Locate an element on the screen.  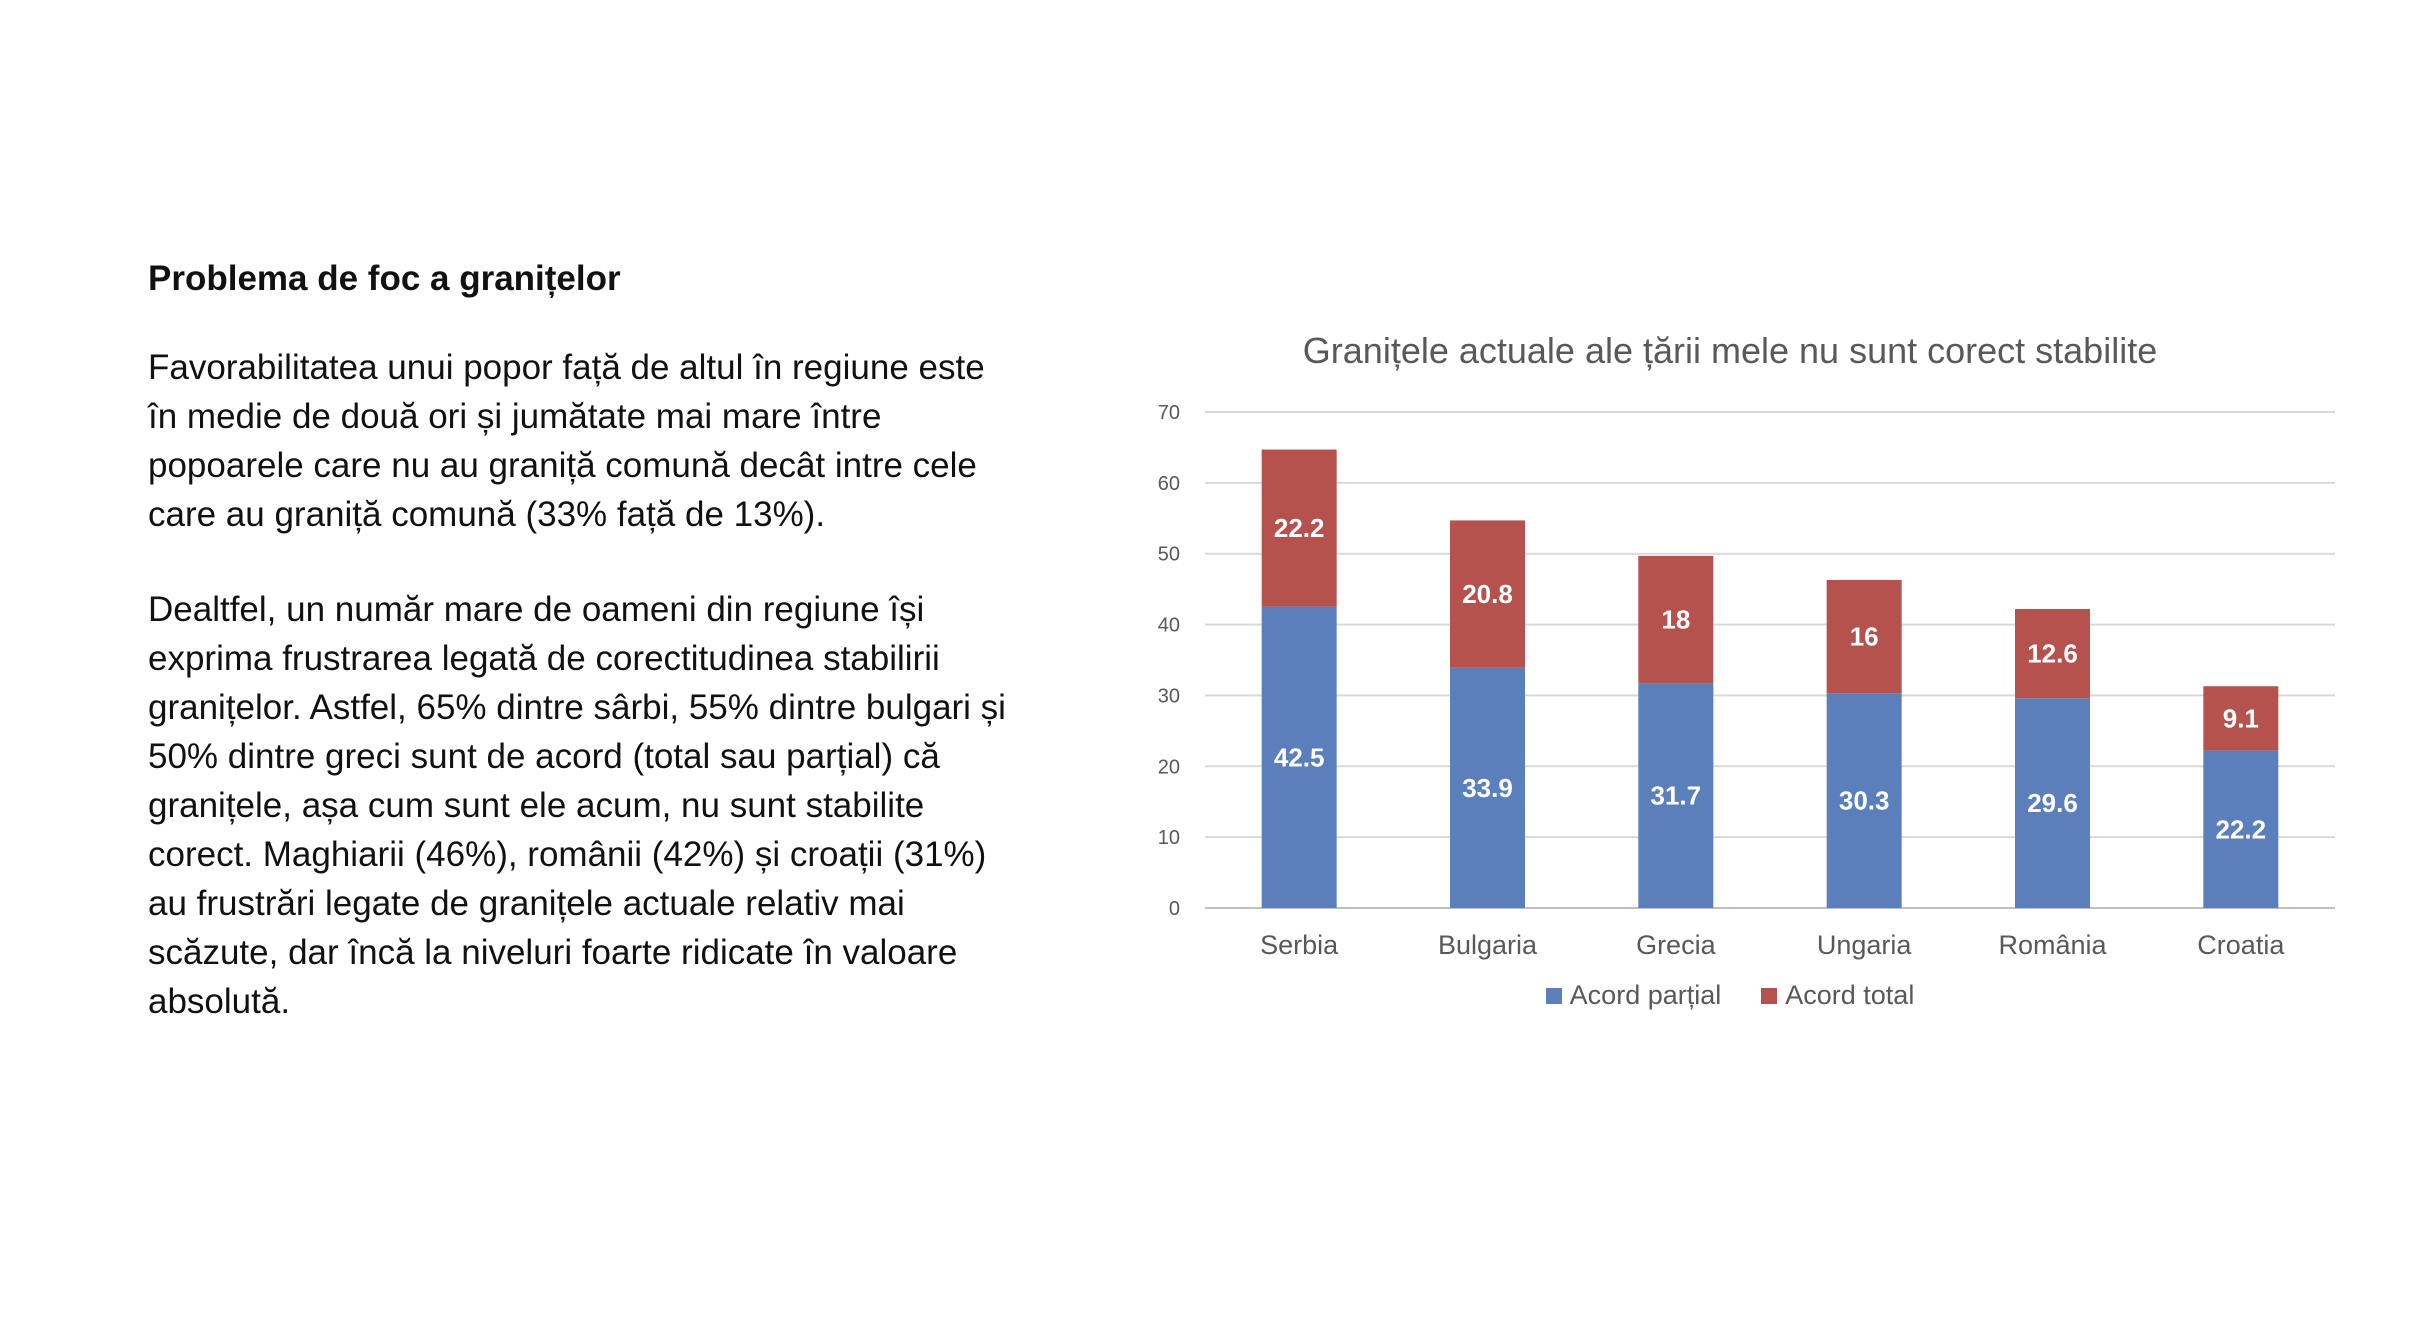
x-tick-label: Ungaria is located at coordinates (1865, 945).